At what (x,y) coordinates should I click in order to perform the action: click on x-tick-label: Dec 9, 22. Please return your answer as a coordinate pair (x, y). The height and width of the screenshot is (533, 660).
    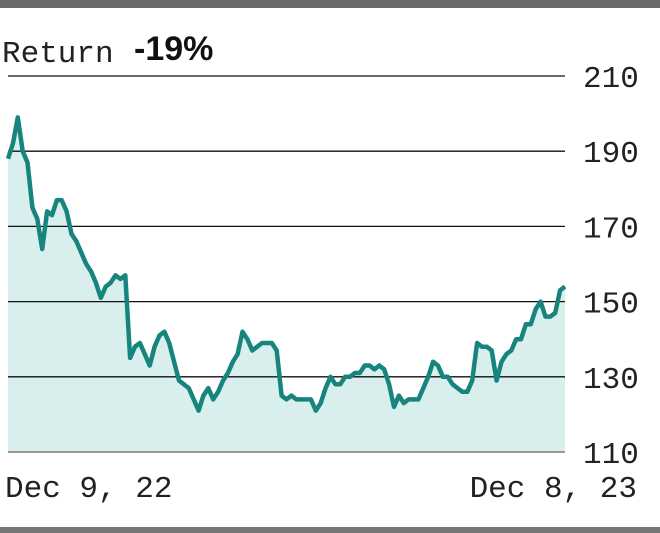
    Looking at the image, I should click on (88, 489).